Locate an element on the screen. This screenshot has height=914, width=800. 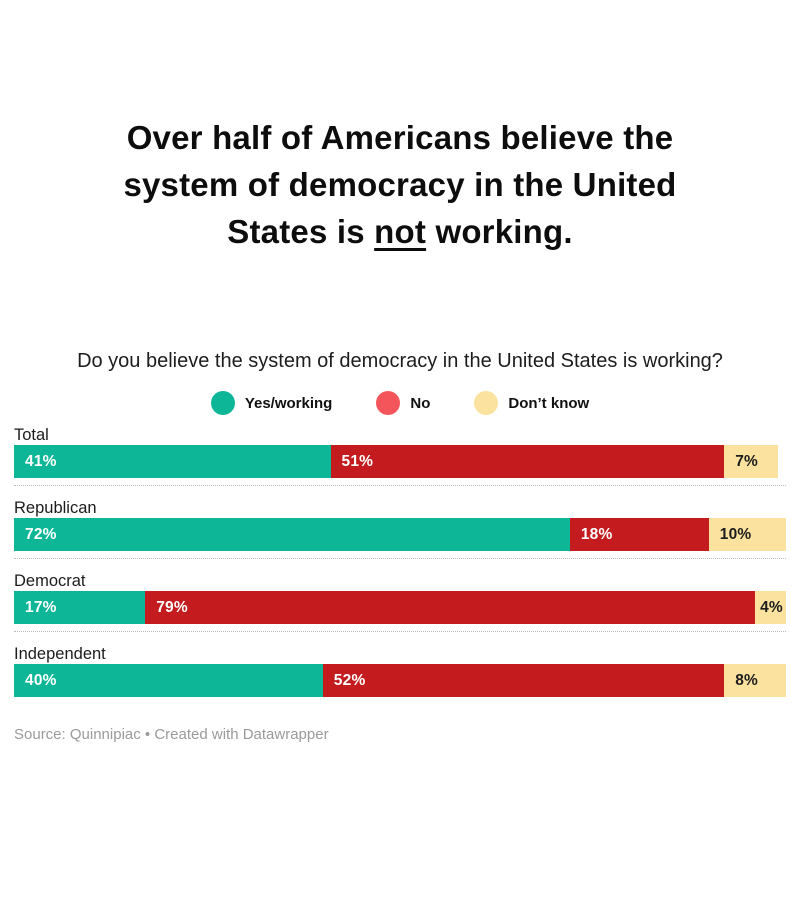
category-label: Total is located at coordinates (31, 435).